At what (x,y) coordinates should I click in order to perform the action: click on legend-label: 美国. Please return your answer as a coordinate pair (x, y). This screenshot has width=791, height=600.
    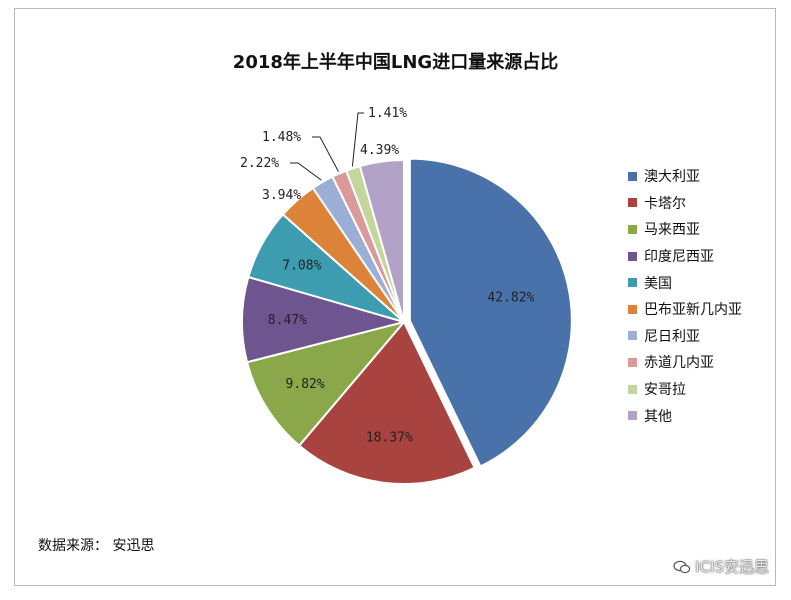
    Looking at the image, I should click on (658, 283).